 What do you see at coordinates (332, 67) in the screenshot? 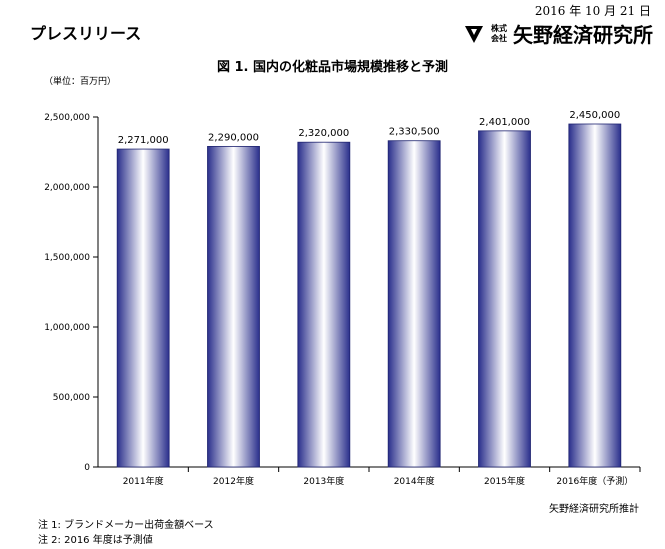
I see `chart-title: 図 1. 国内の化粧品市場規模推移と予測` at bounding box center [332, 67].